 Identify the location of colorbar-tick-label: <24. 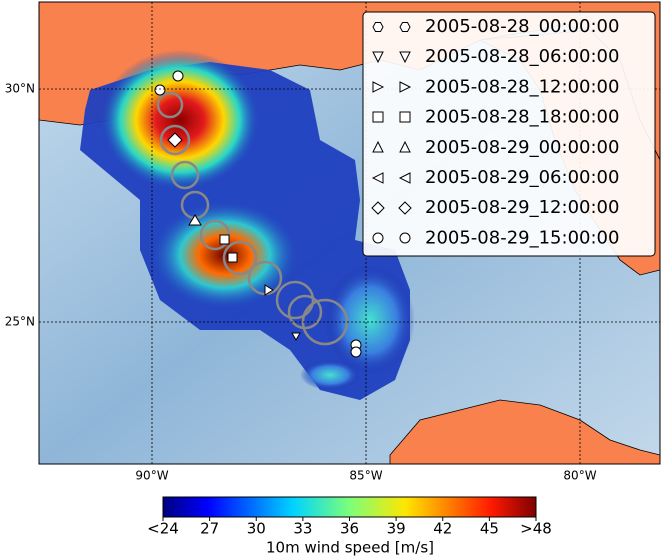
(163, 529).